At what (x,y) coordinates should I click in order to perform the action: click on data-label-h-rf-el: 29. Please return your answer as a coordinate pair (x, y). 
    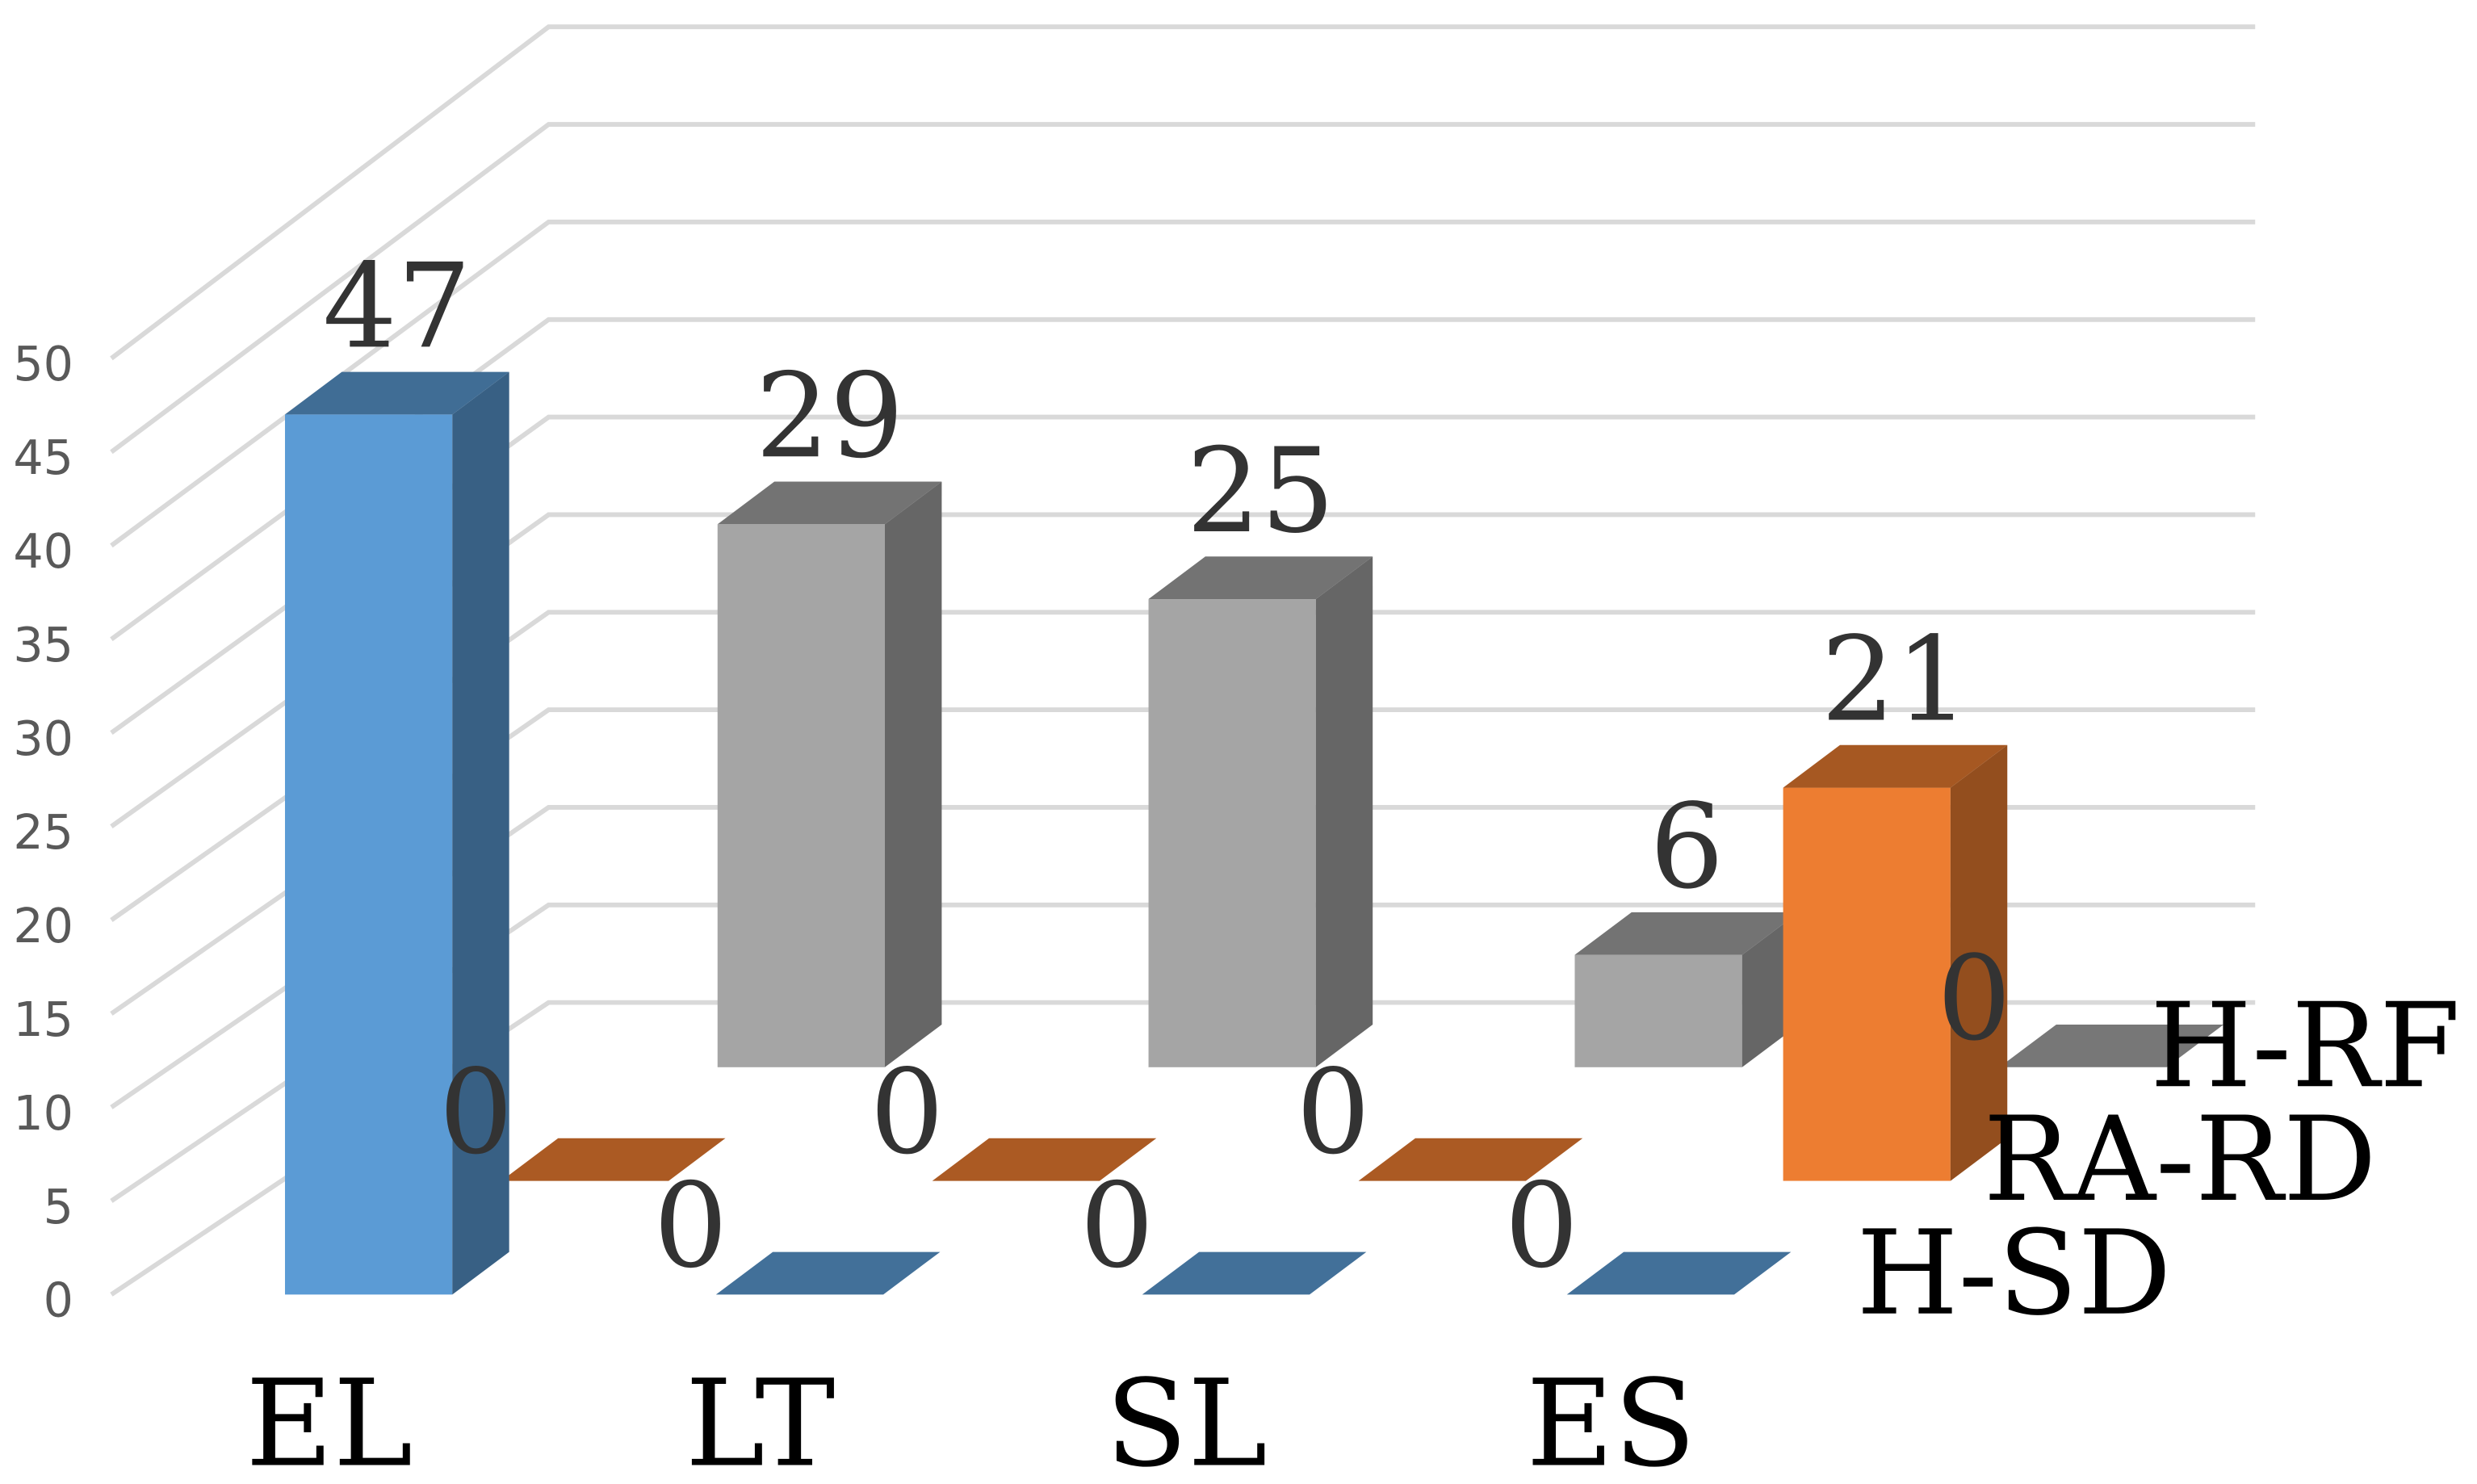
    Looking at the image, I should click on (830, 416).